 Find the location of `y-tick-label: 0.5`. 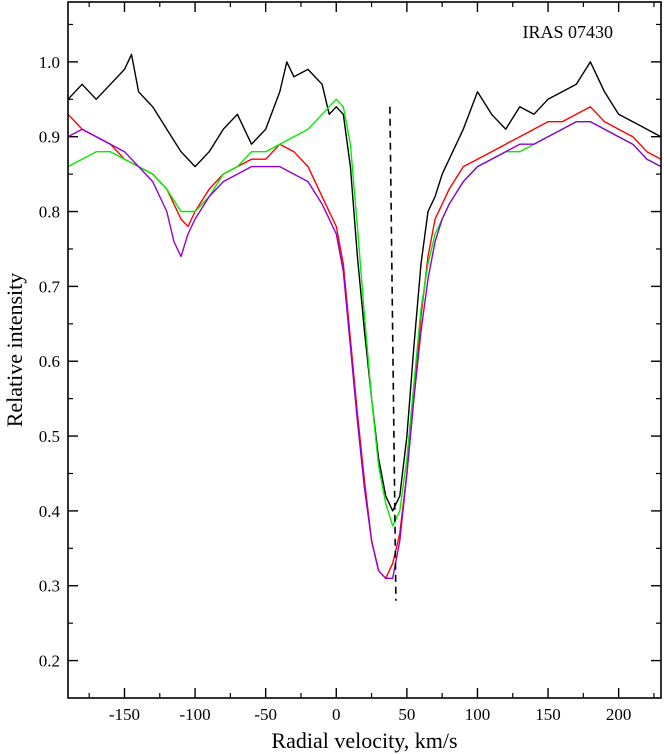

y-tick-label: 0.5 is located at coordinates (49, 436).